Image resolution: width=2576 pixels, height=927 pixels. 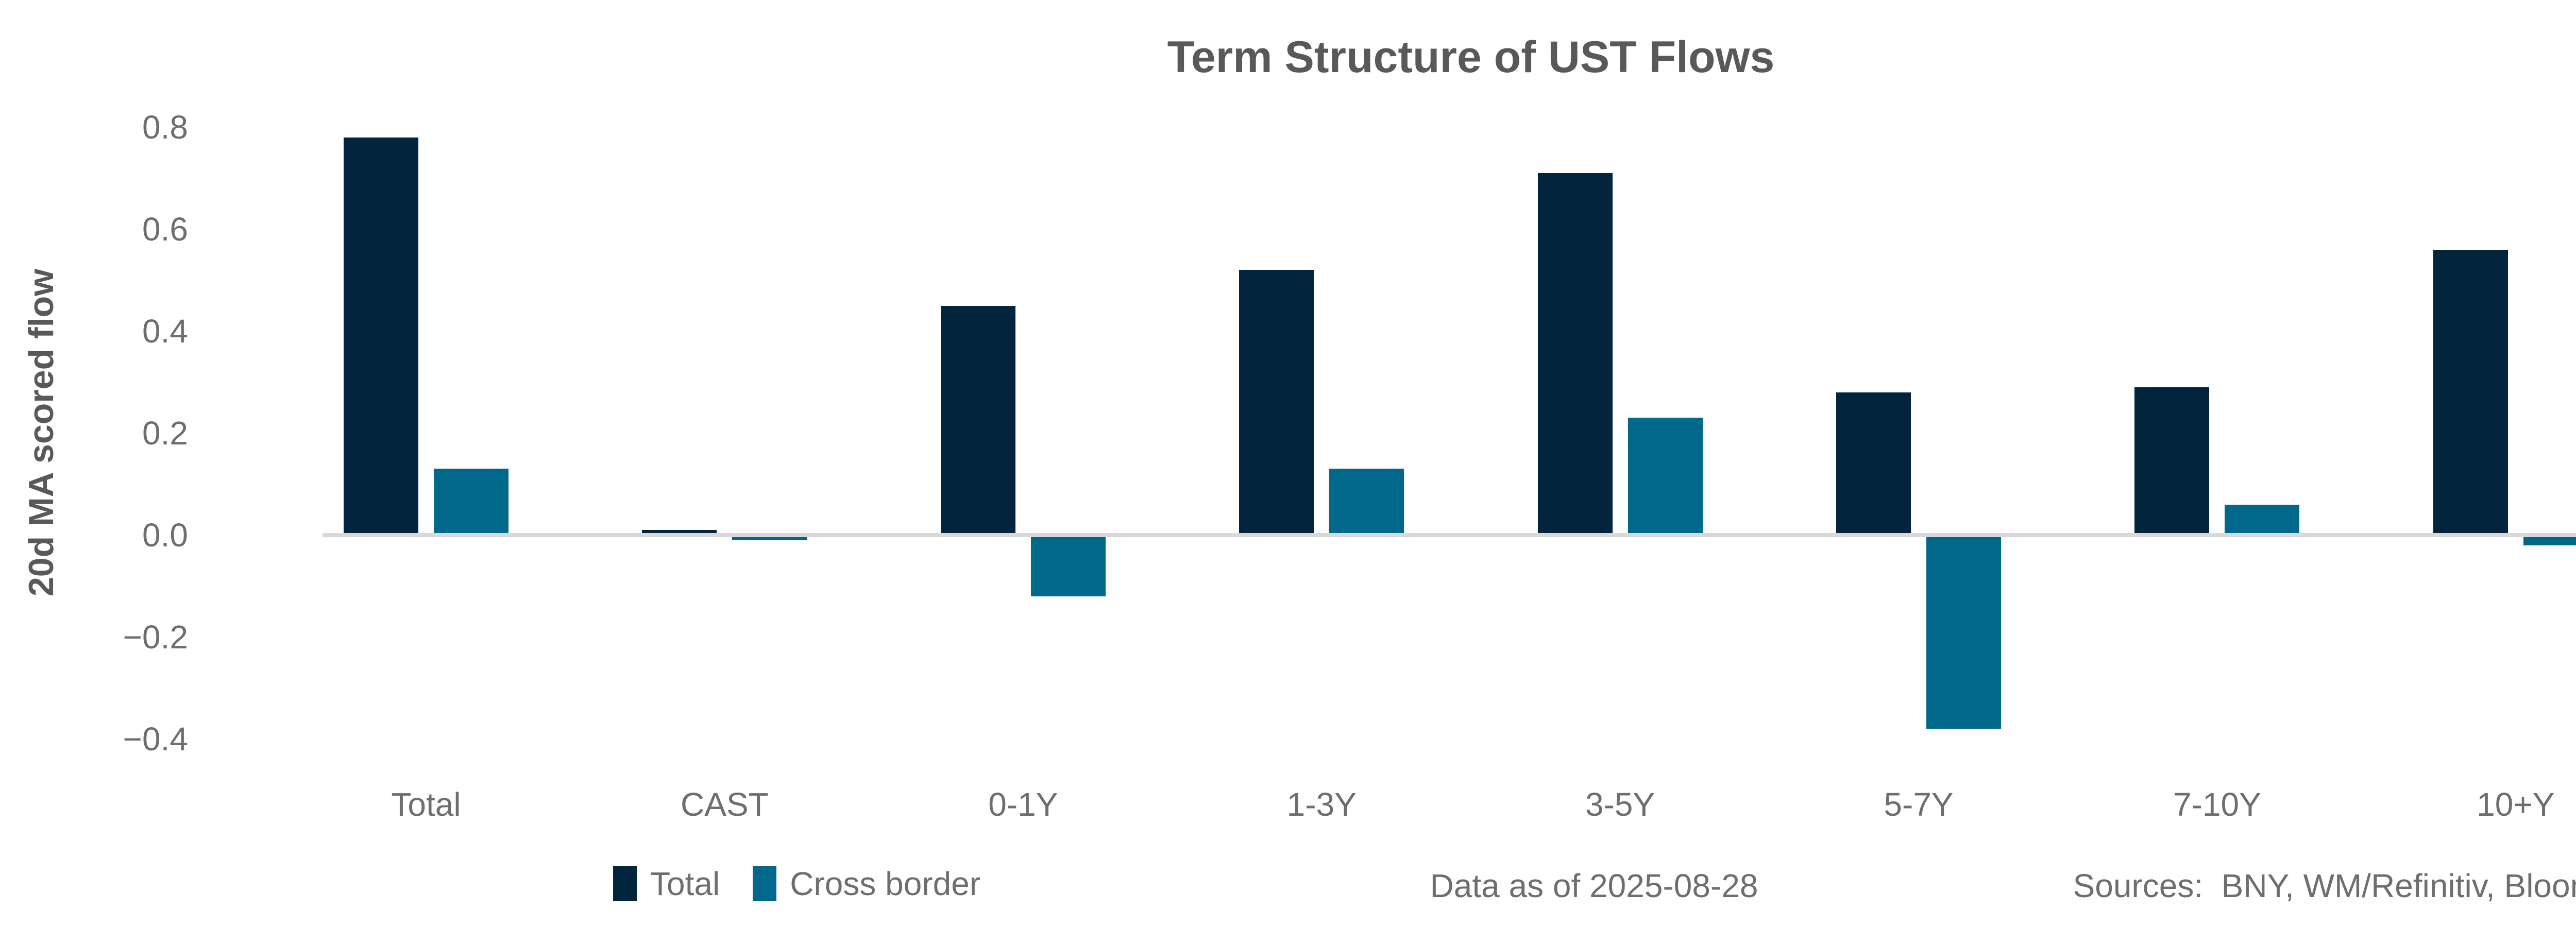 What do you see at coordinates (977, 420) in the screenshot?
I see `bar-total-0-1y` at bounding box center [977, 420].